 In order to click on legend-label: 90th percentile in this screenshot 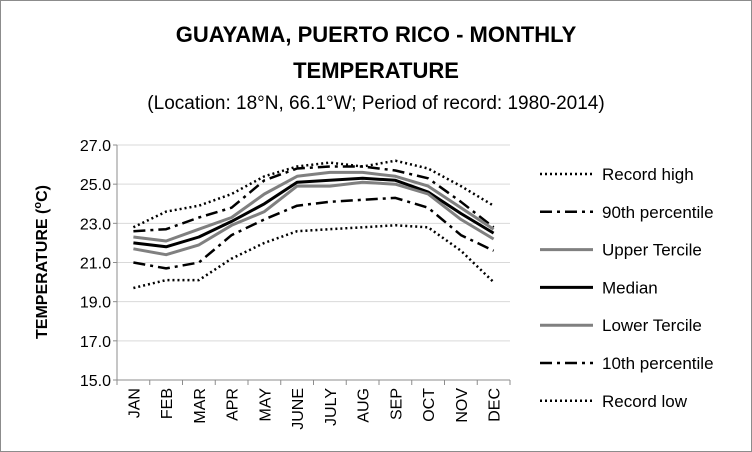, I will do `click(658, 212)`.